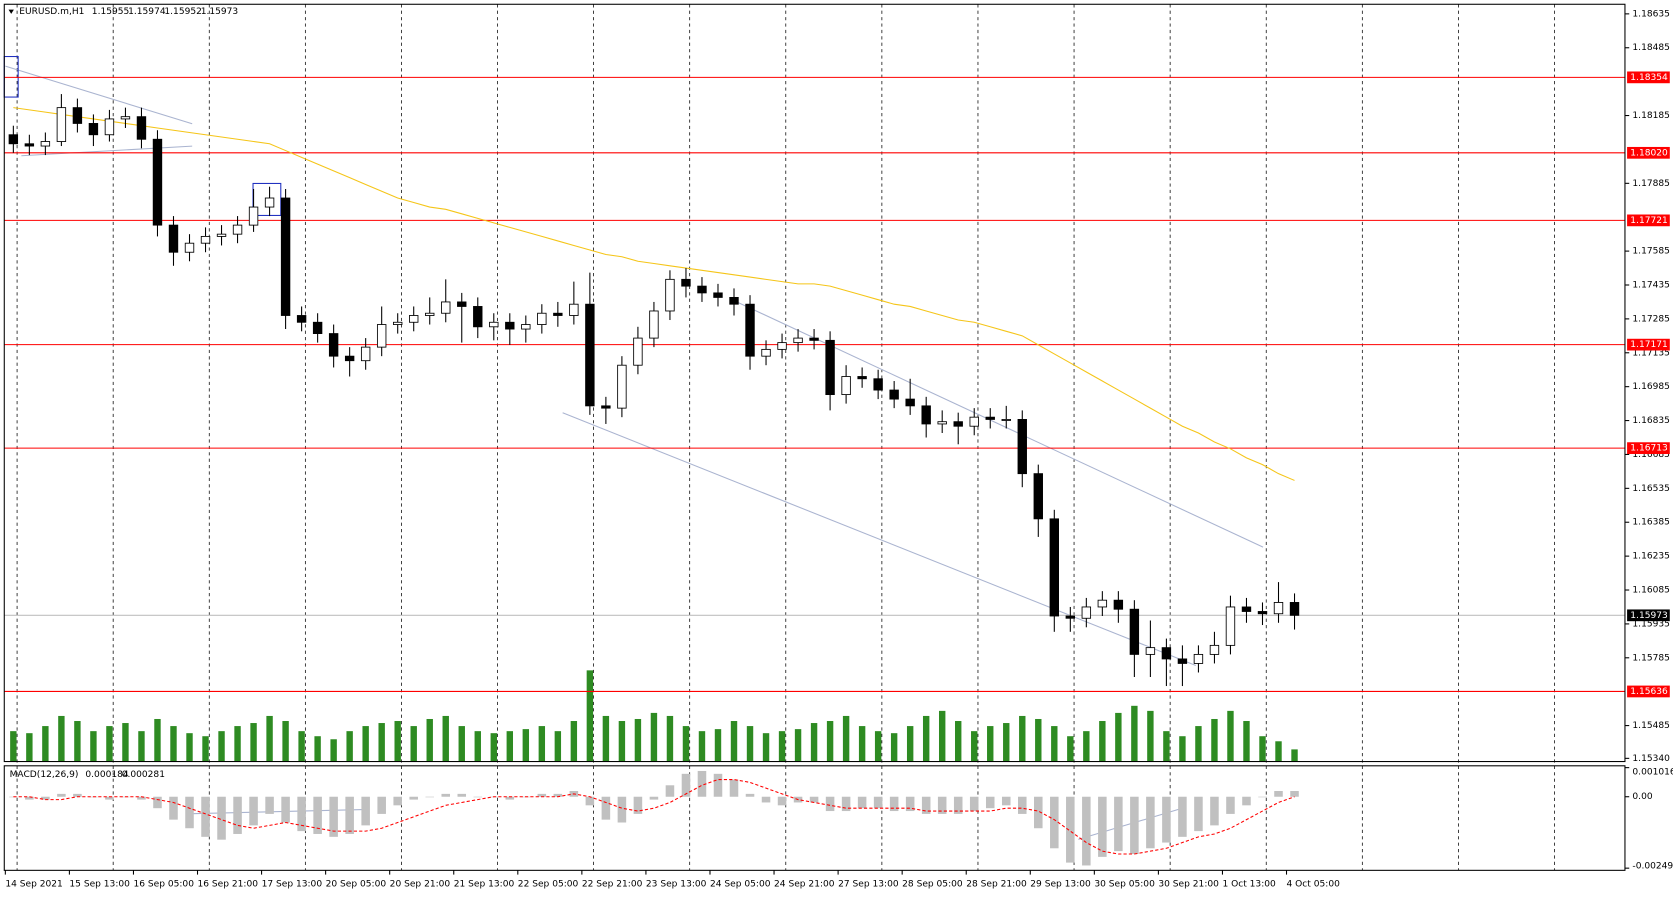  I want to click on x-tick-label: 27 Sep 13:00, so click(868, 885).